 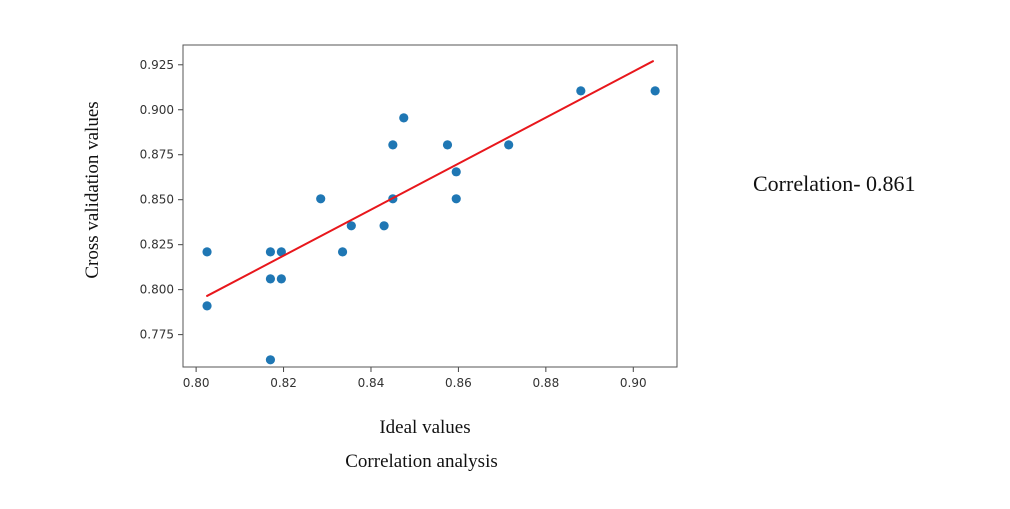 I want to click on y-tick-label: 0.875, so click(x=157, y=155).